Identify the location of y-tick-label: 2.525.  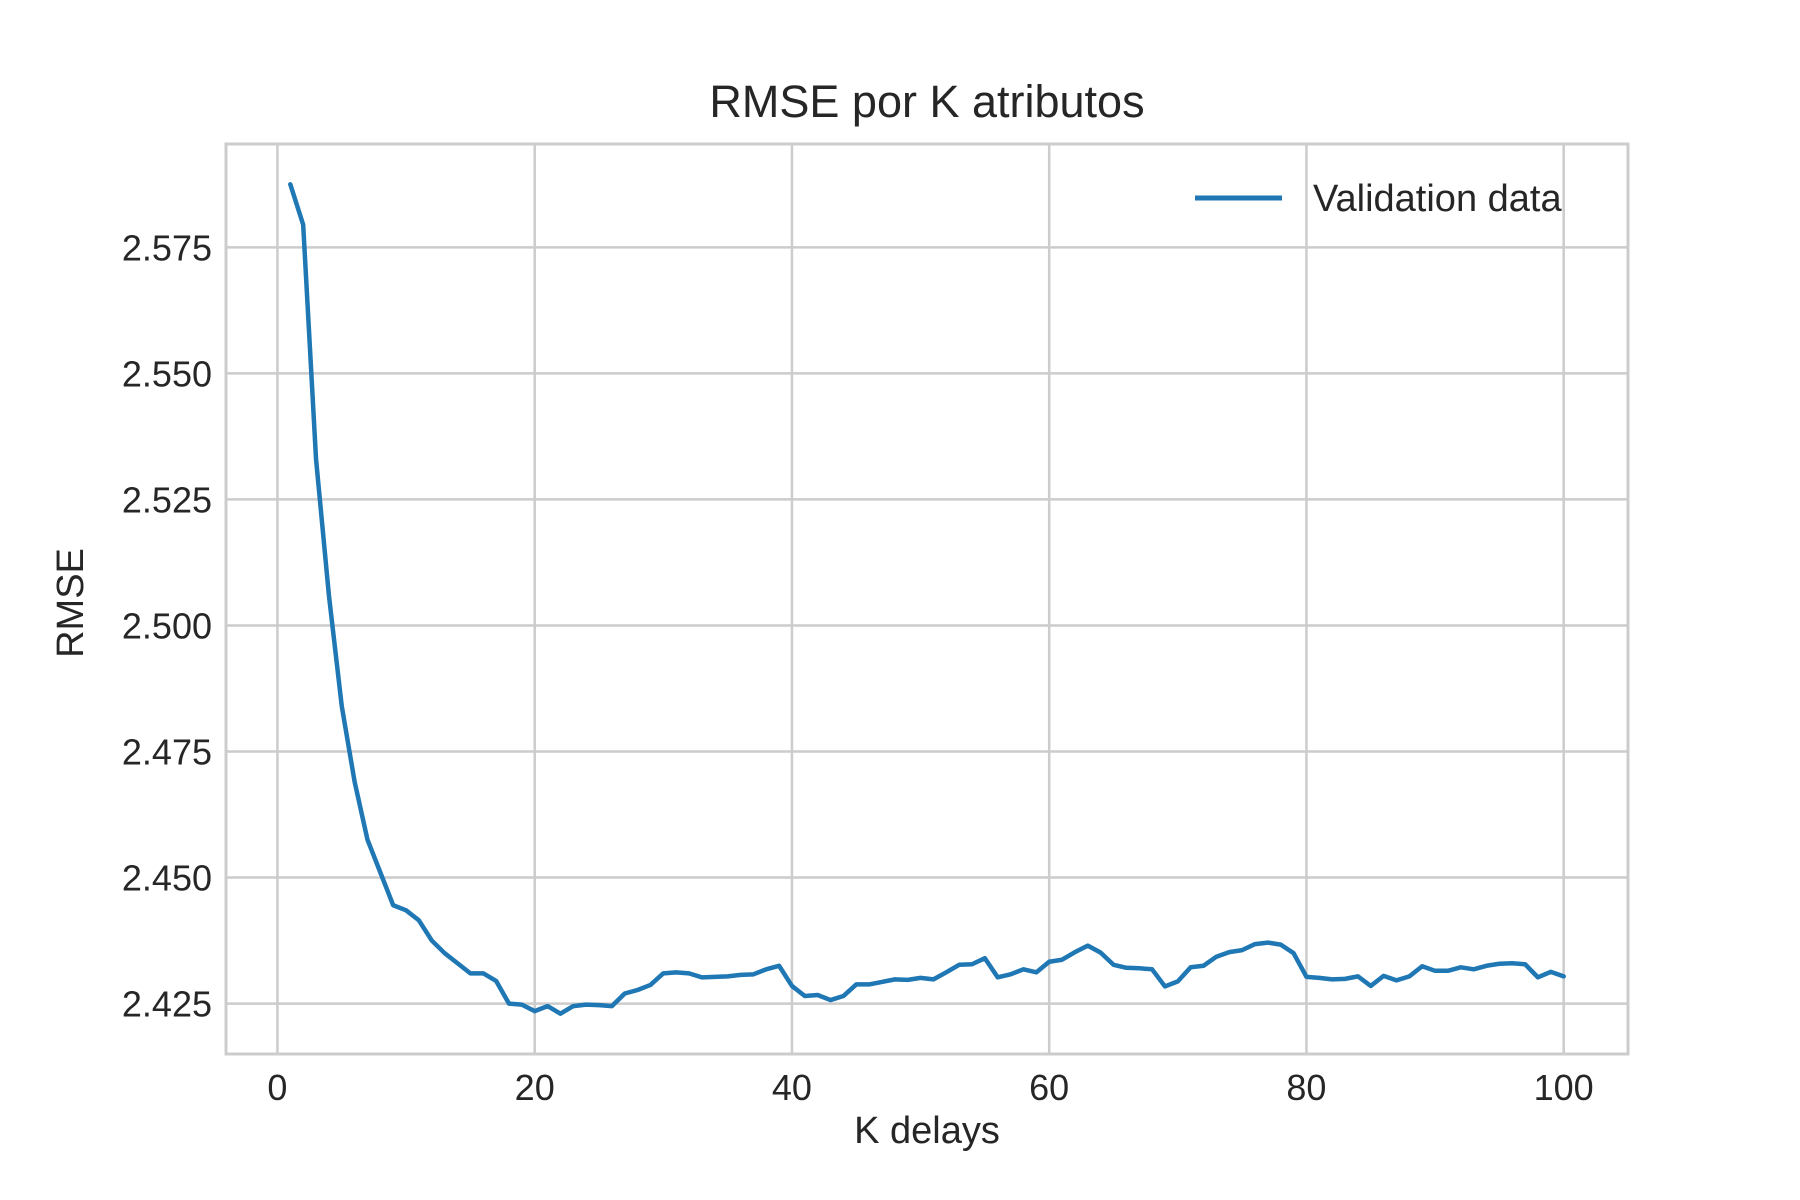
(167, 499).